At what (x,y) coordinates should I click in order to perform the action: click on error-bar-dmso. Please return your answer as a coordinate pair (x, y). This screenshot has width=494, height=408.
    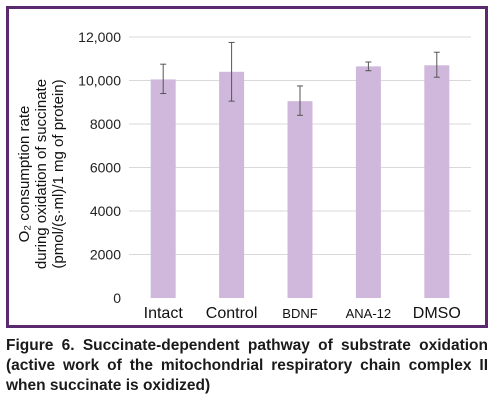
    Looking at the image, I should click on (436, 64).